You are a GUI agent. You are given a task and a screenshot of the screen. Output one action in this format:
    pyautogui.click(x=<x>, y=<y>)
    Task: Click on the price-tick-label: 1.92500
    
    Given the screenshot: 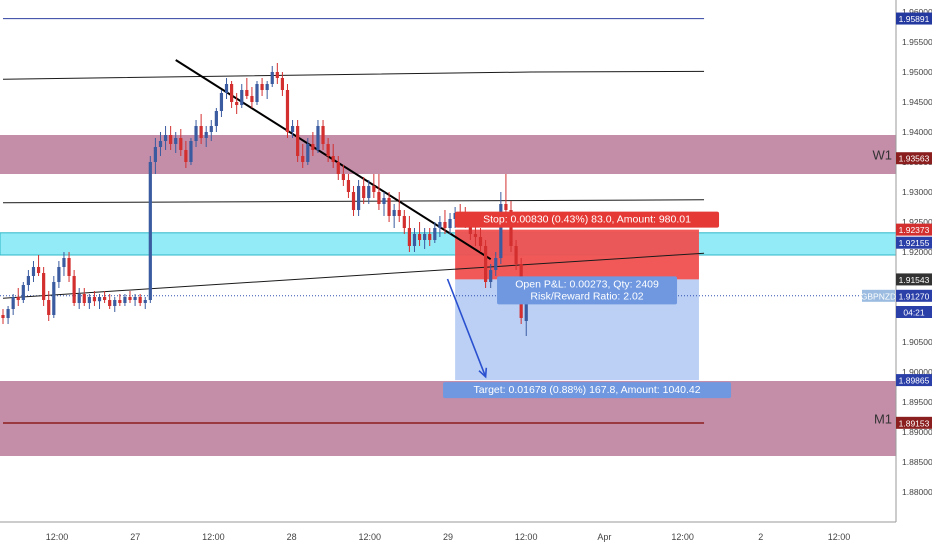 What is the action you would take?
    pyautogui.click(x=917, y=222)
    